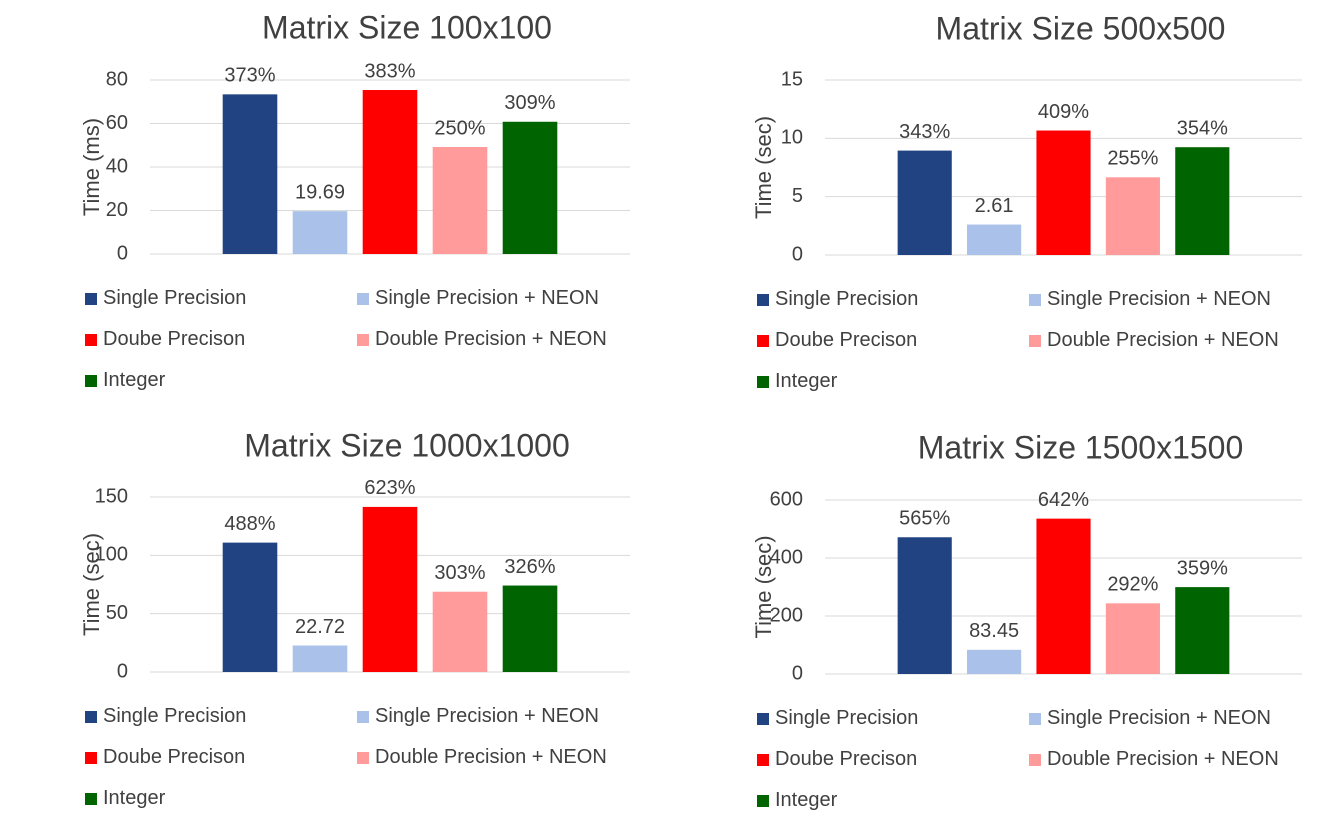  What do you see at coordinates (1063, 500) in the screenshot?
I see `data-label: 642%` at bounding box center [1063, 500].